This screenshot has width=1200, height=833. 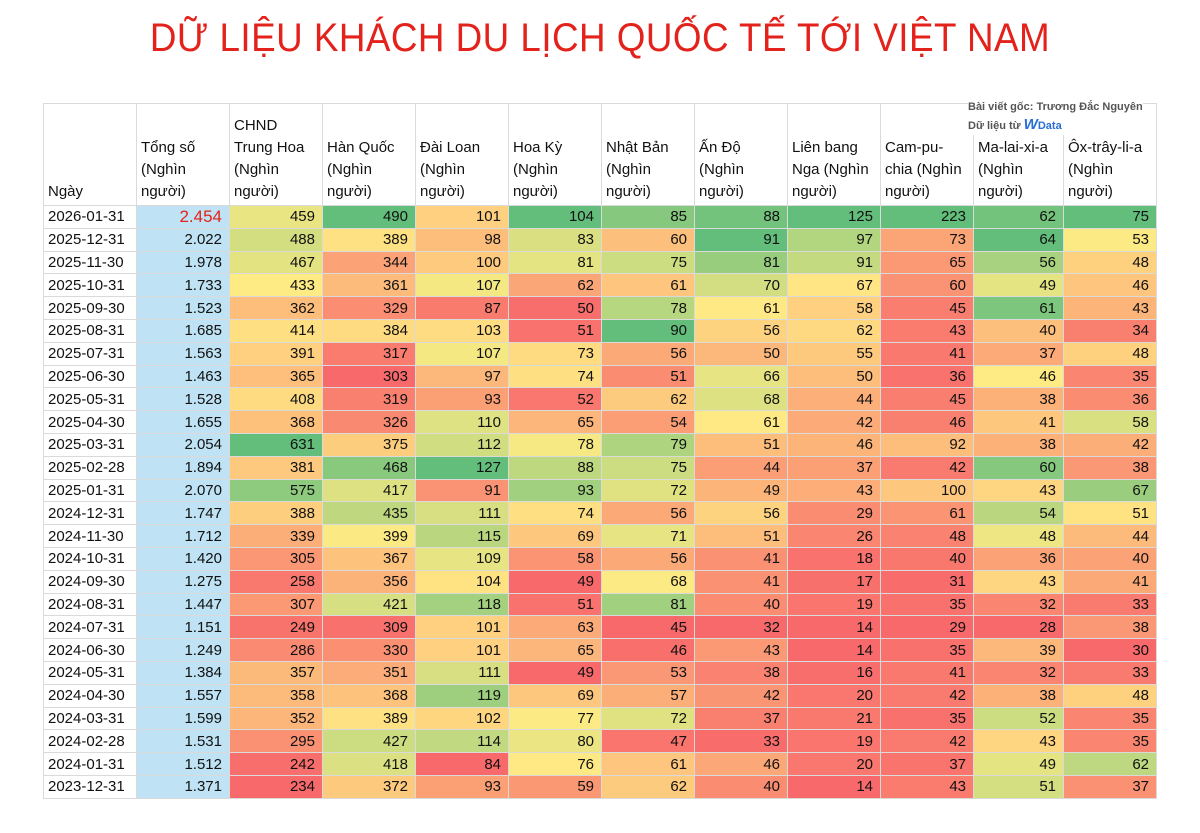 What do you see at coordinates (369, 741) in the screenshot?
I see `value-cell: 427` at bounding box center [369, 741].